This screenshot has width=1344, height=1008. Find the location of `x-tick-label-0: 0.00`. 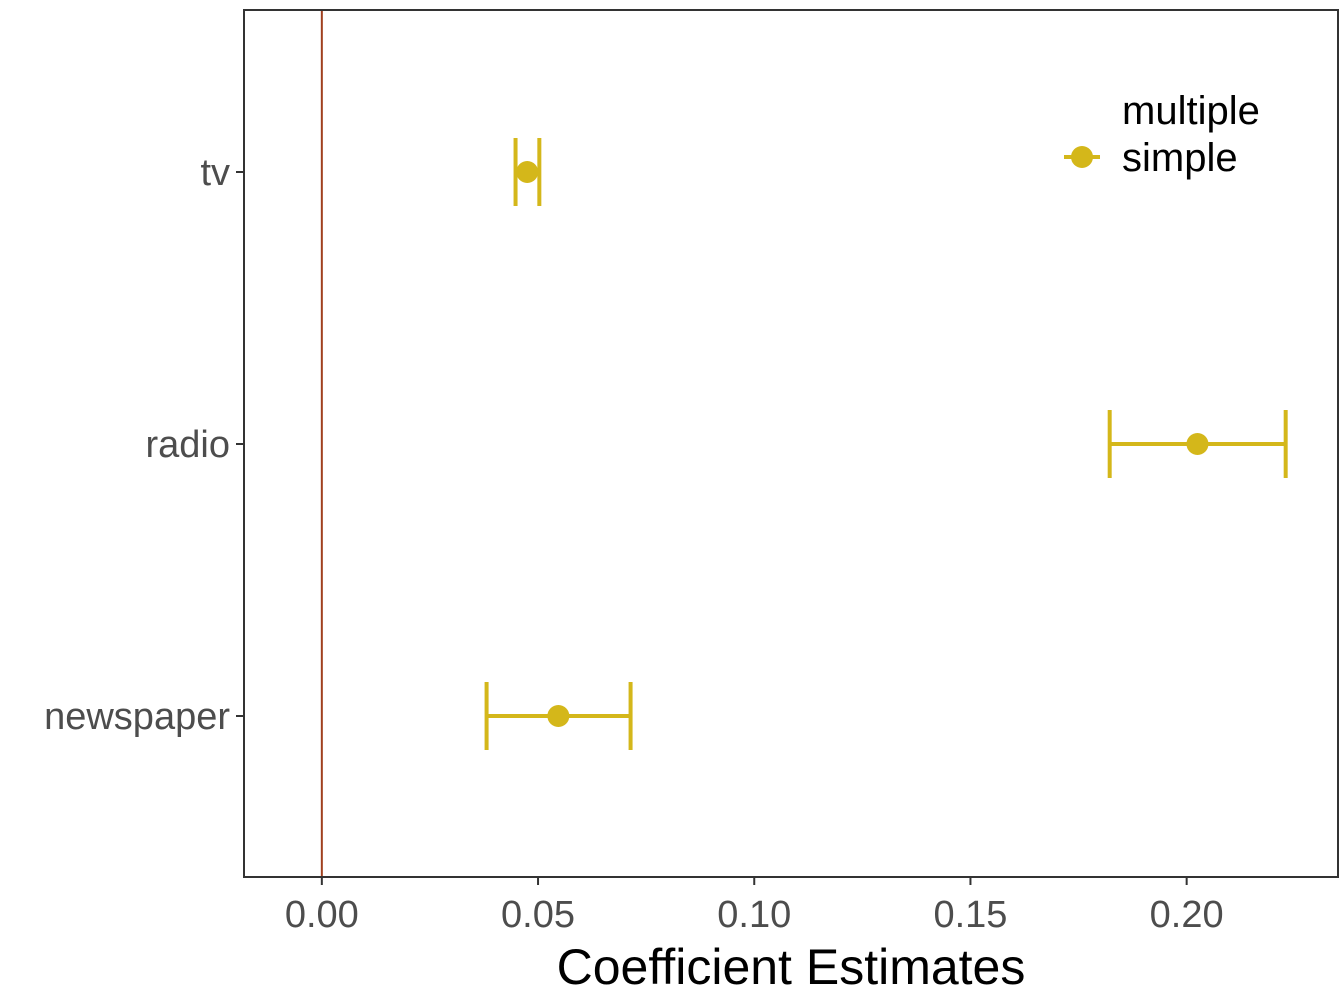

x-tick-label-0: 0.00 is located at coordinates (322, 915).